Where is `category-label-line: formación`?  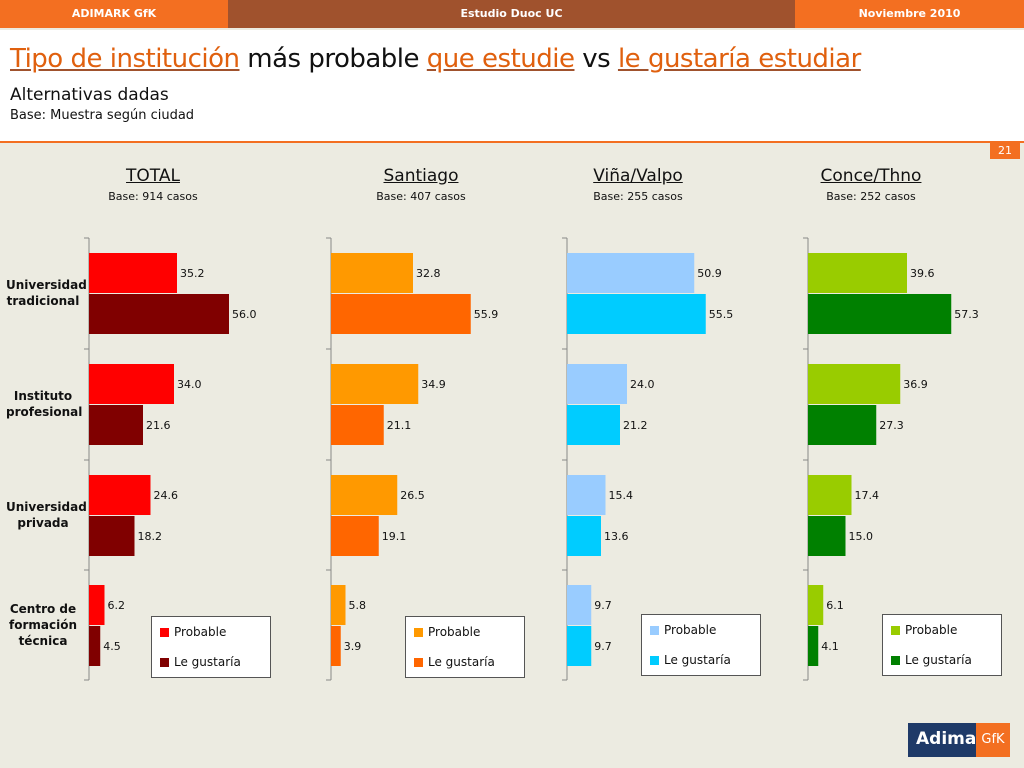
category-label-line: formación is located at coordinates (43, 625).